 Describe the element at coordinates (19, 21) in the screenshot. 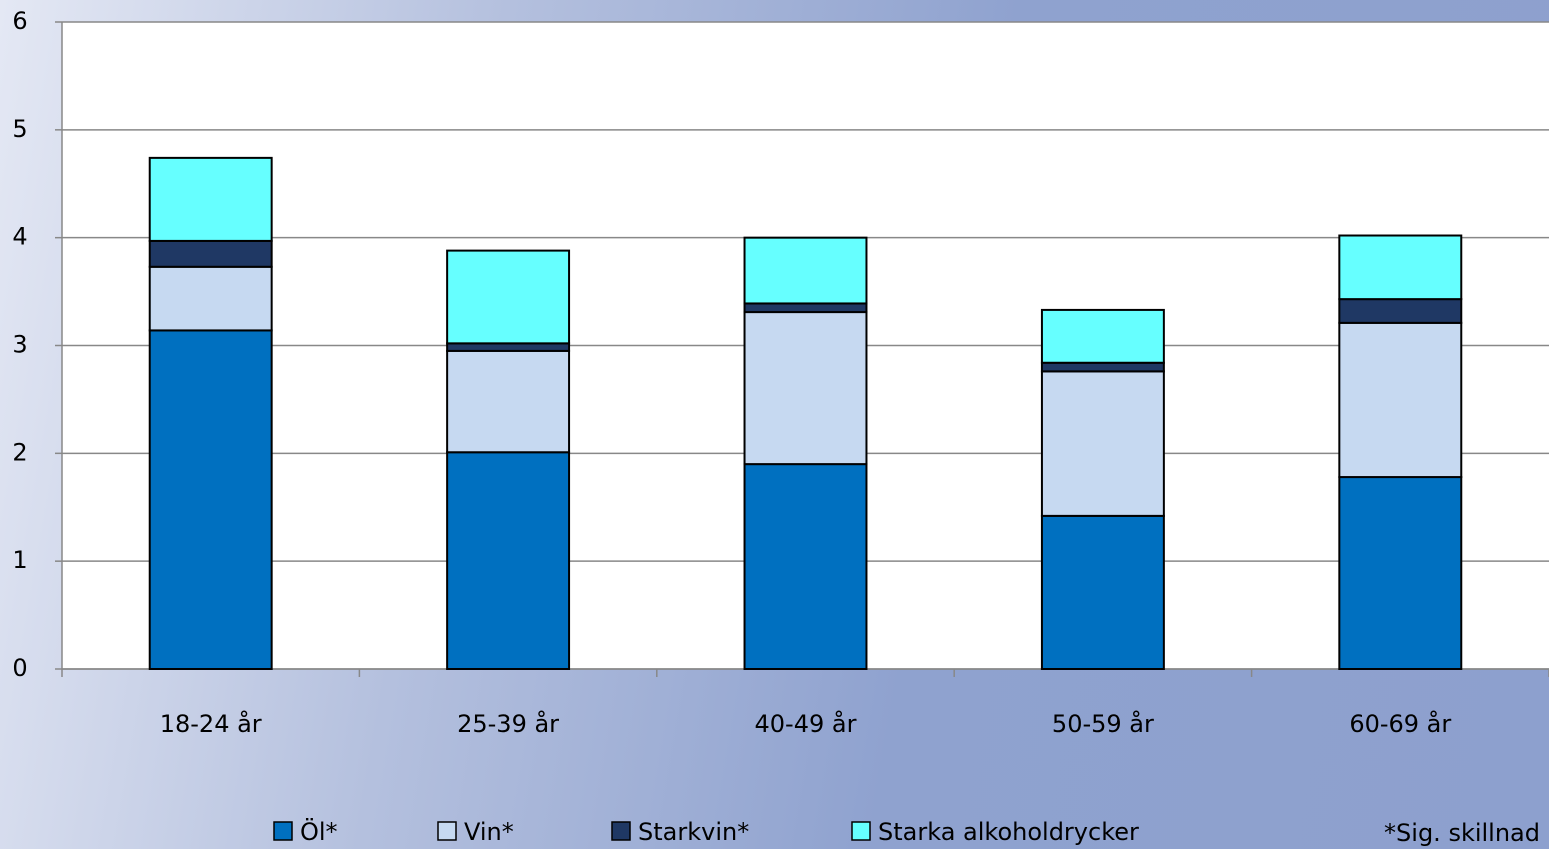

I see `y-tick-label: 6` at that location.